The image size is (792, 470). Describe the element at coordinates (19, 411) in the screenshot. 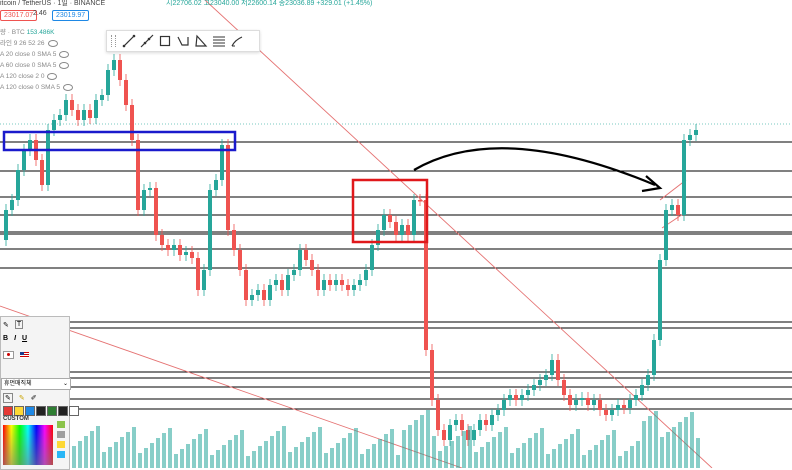

I see `color-swatch-yellow` at that location.